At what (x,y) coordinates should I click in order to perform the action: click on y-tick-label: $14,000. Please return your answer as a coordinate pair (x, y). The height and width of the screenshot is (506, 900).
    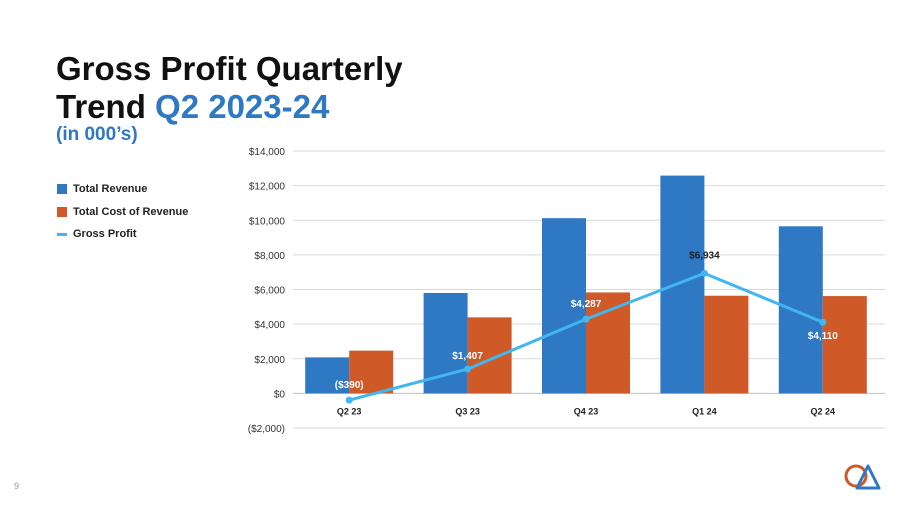
    Looking at the image, I should click on (267, 152).